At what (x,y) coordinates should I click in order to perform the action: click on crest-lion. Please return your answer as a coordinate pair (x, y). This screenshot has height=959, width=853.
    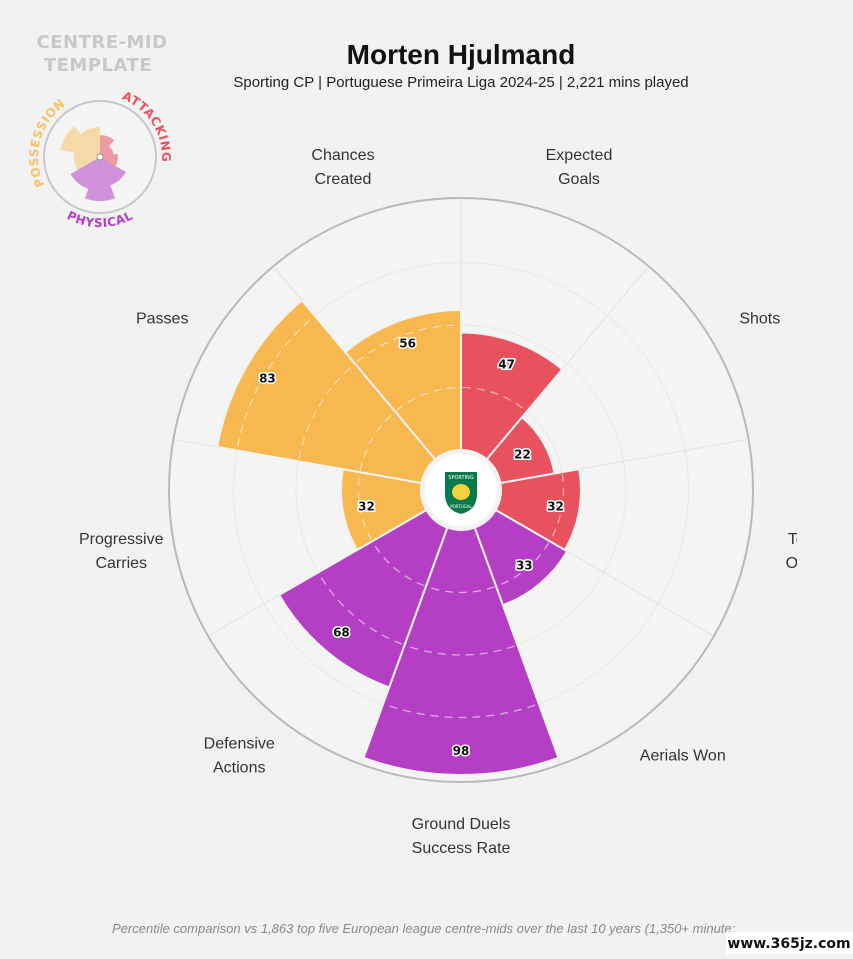
    Looking at the image, I should click on (461, 492).